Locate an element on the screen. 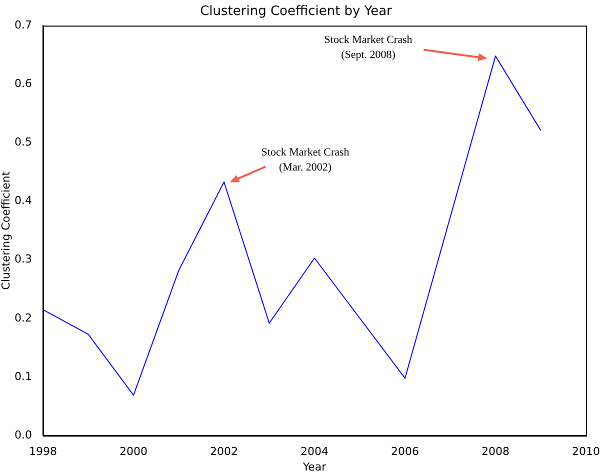 This screenshot has height=474, width=602. y-tick-label: 0.1 is located at coordinates (23, 376).